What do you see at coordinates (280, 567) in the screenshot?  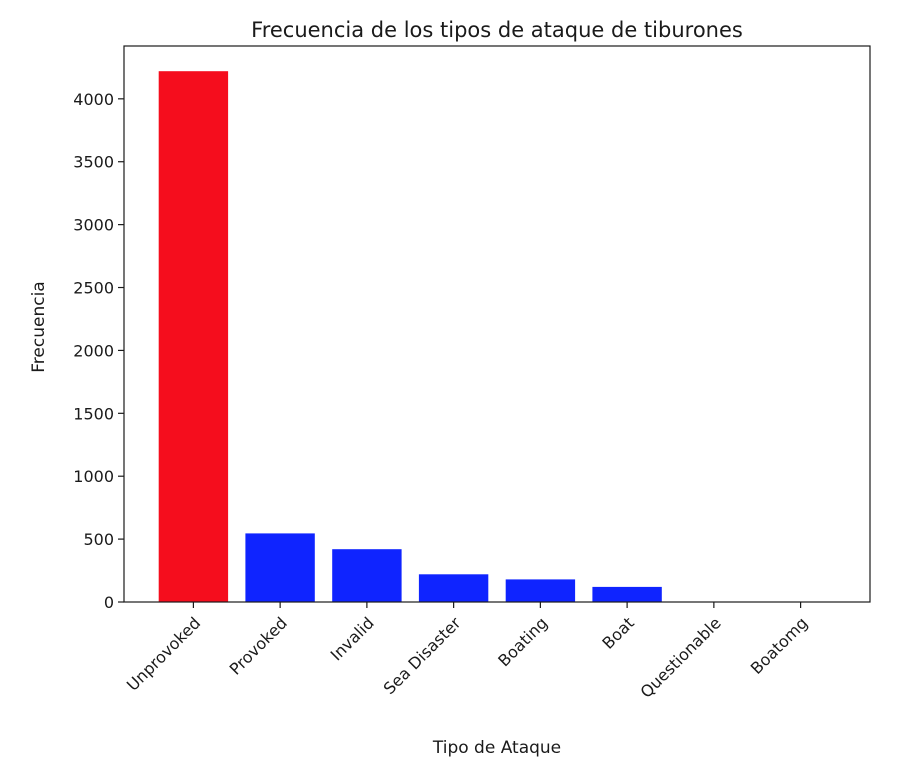 I see `bar-provoked` at bounding box center [280, 567].